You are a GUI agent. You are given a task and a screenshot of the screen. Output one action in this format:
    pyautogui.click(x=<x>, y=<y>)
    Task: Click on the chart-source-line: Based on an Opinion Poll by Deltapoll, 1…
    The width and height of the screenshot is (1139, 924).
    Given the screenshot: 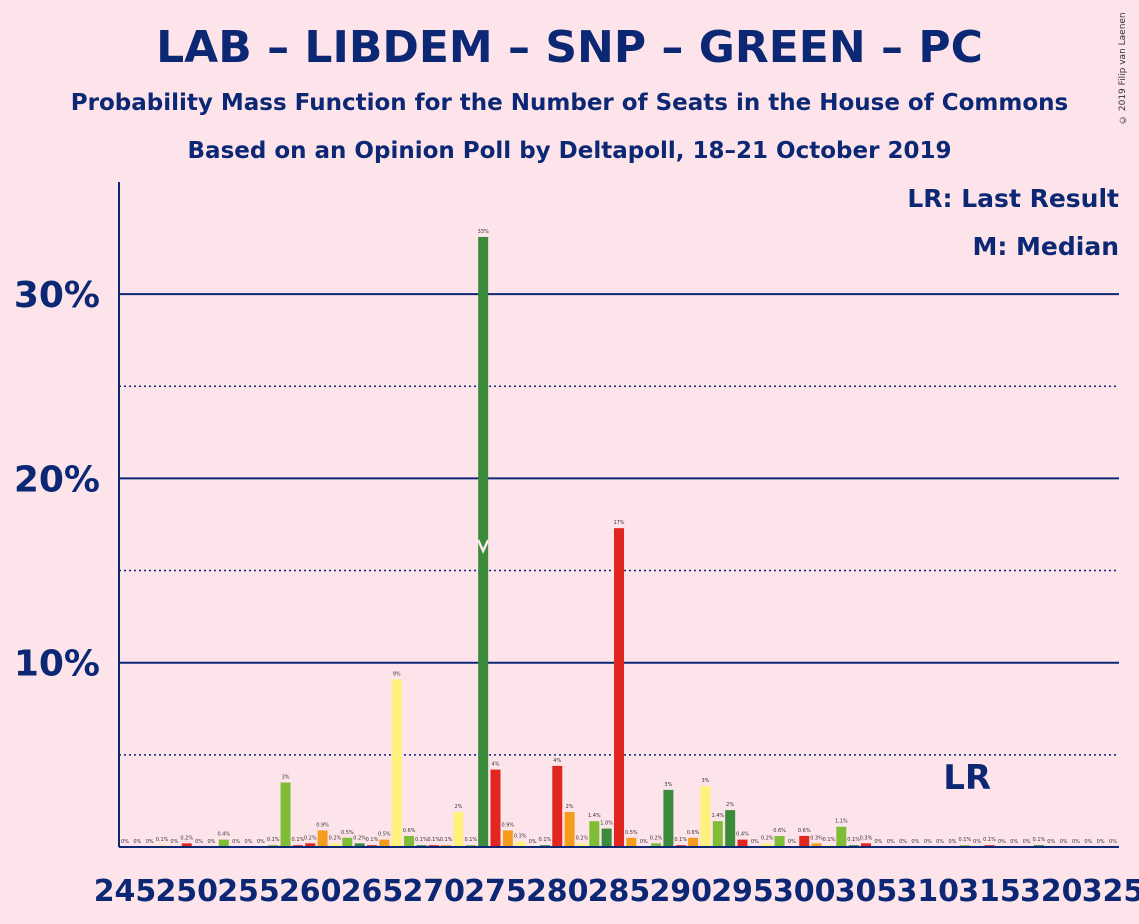 What is the action you would take?
    pyautogui.click(x=569, y=151)
    